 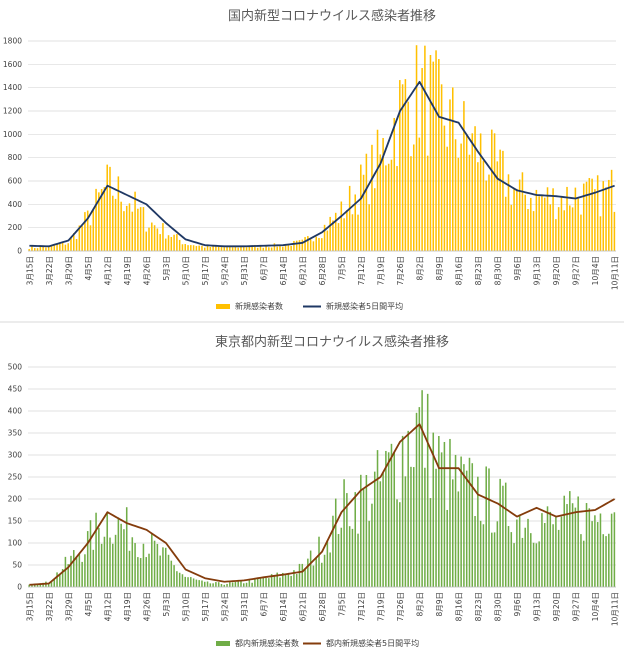 What do you see at coordinates (12, 87) in the screenshot?
I see `y-tick-label: 1400` at bounding box center [12, 87].